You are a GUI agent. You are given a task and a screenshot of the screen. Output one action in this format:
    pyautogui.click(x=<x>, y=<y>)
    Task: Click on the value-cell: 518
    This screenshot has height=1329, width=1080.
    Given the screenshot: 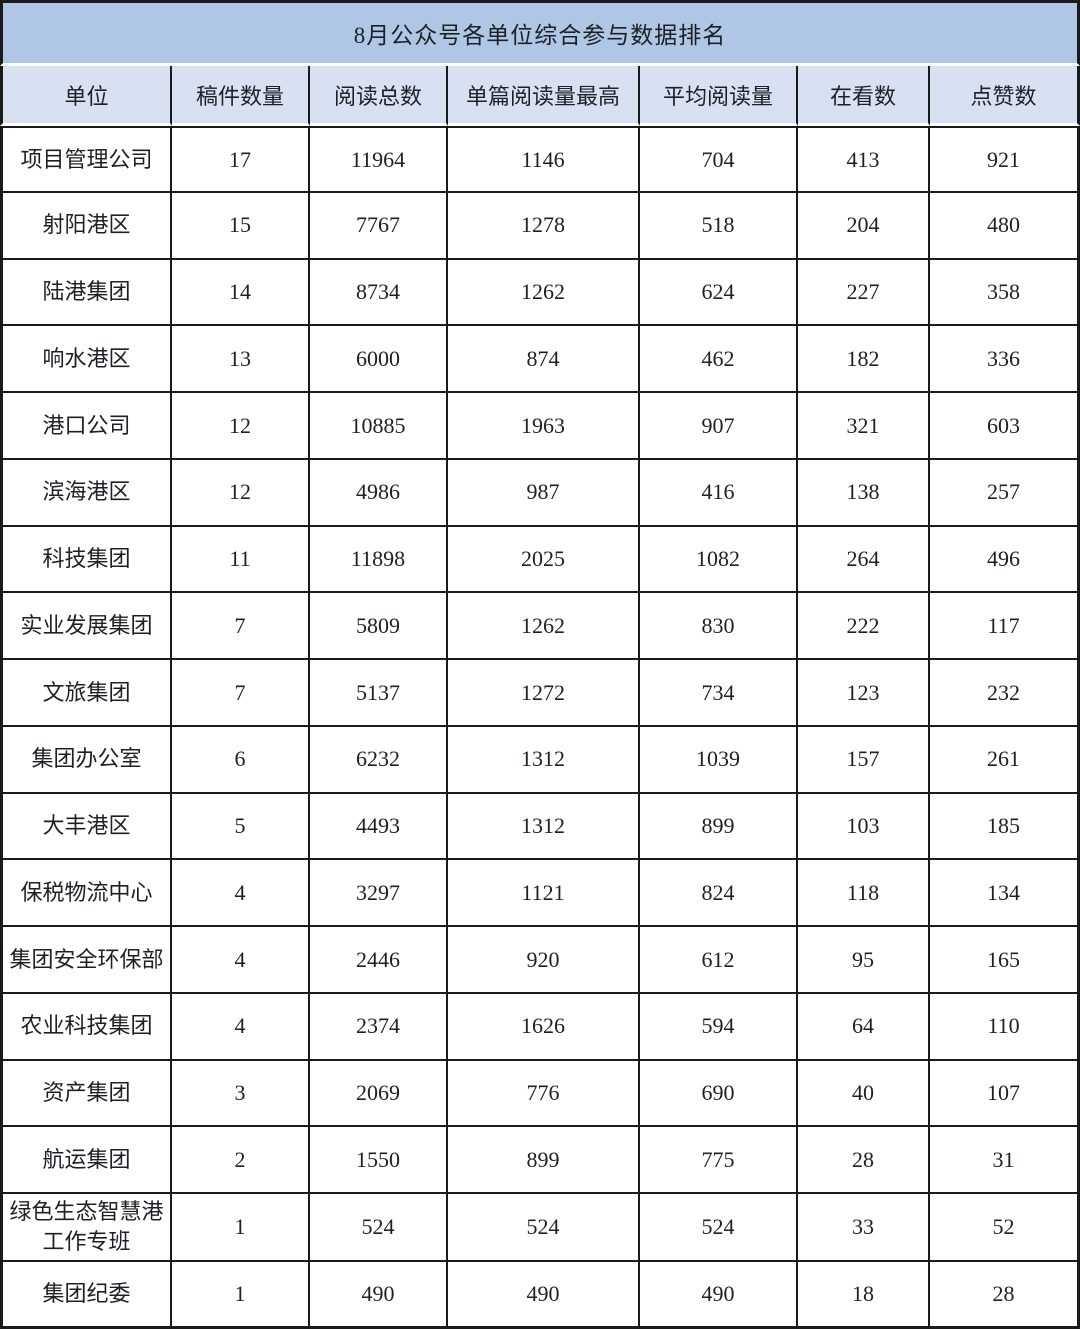 What is the action you would take?
    pyautogui.click(x=719, y=226)
    